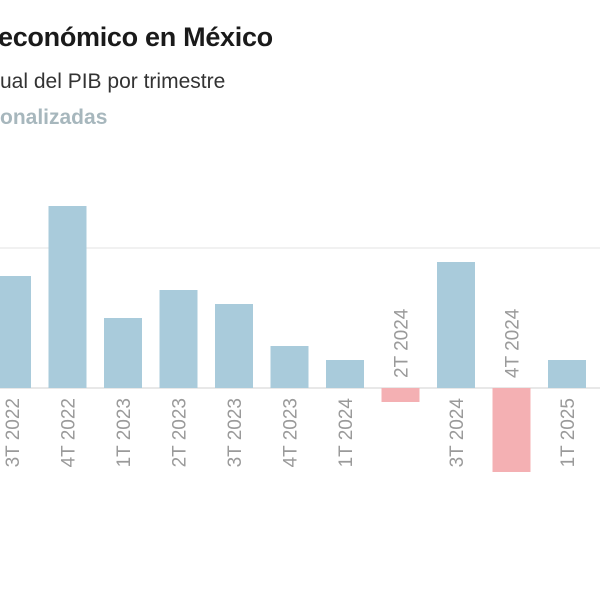  What do you see at coordinates (291, 432) in the screenshot?
I see `tick-label-4t-2023: 4T 2023` at bounding box center [291, 432].